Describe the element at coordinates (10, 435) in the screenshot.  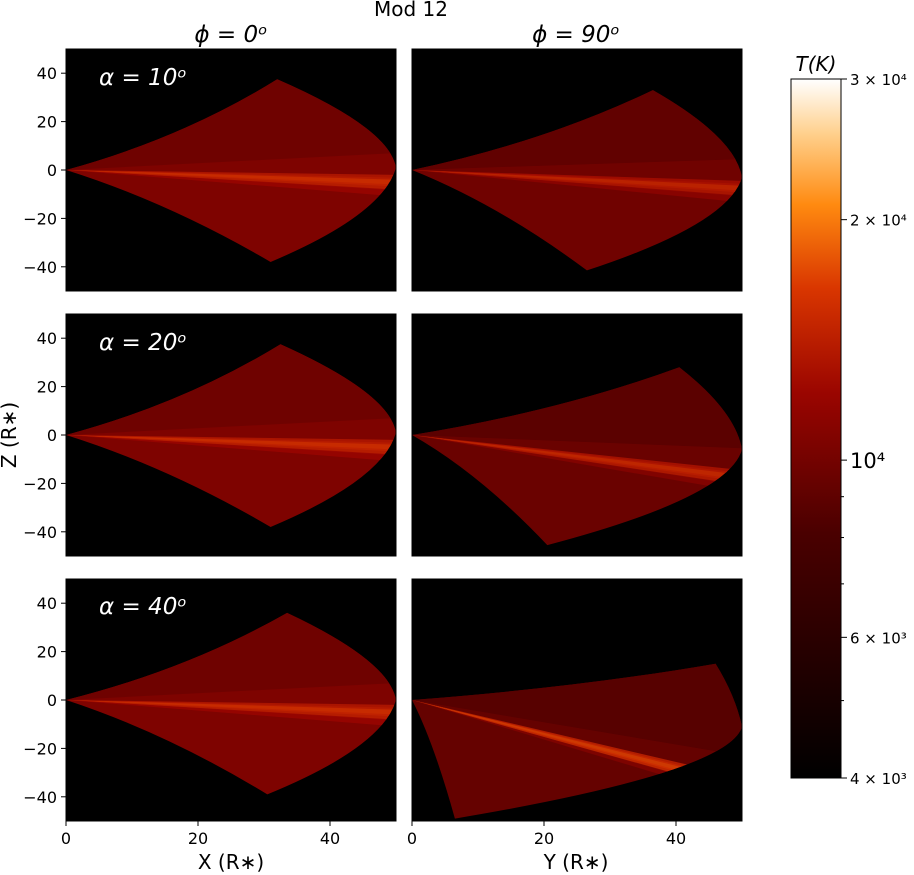
I see `y-axis-label: Z (R∗)` at that location.